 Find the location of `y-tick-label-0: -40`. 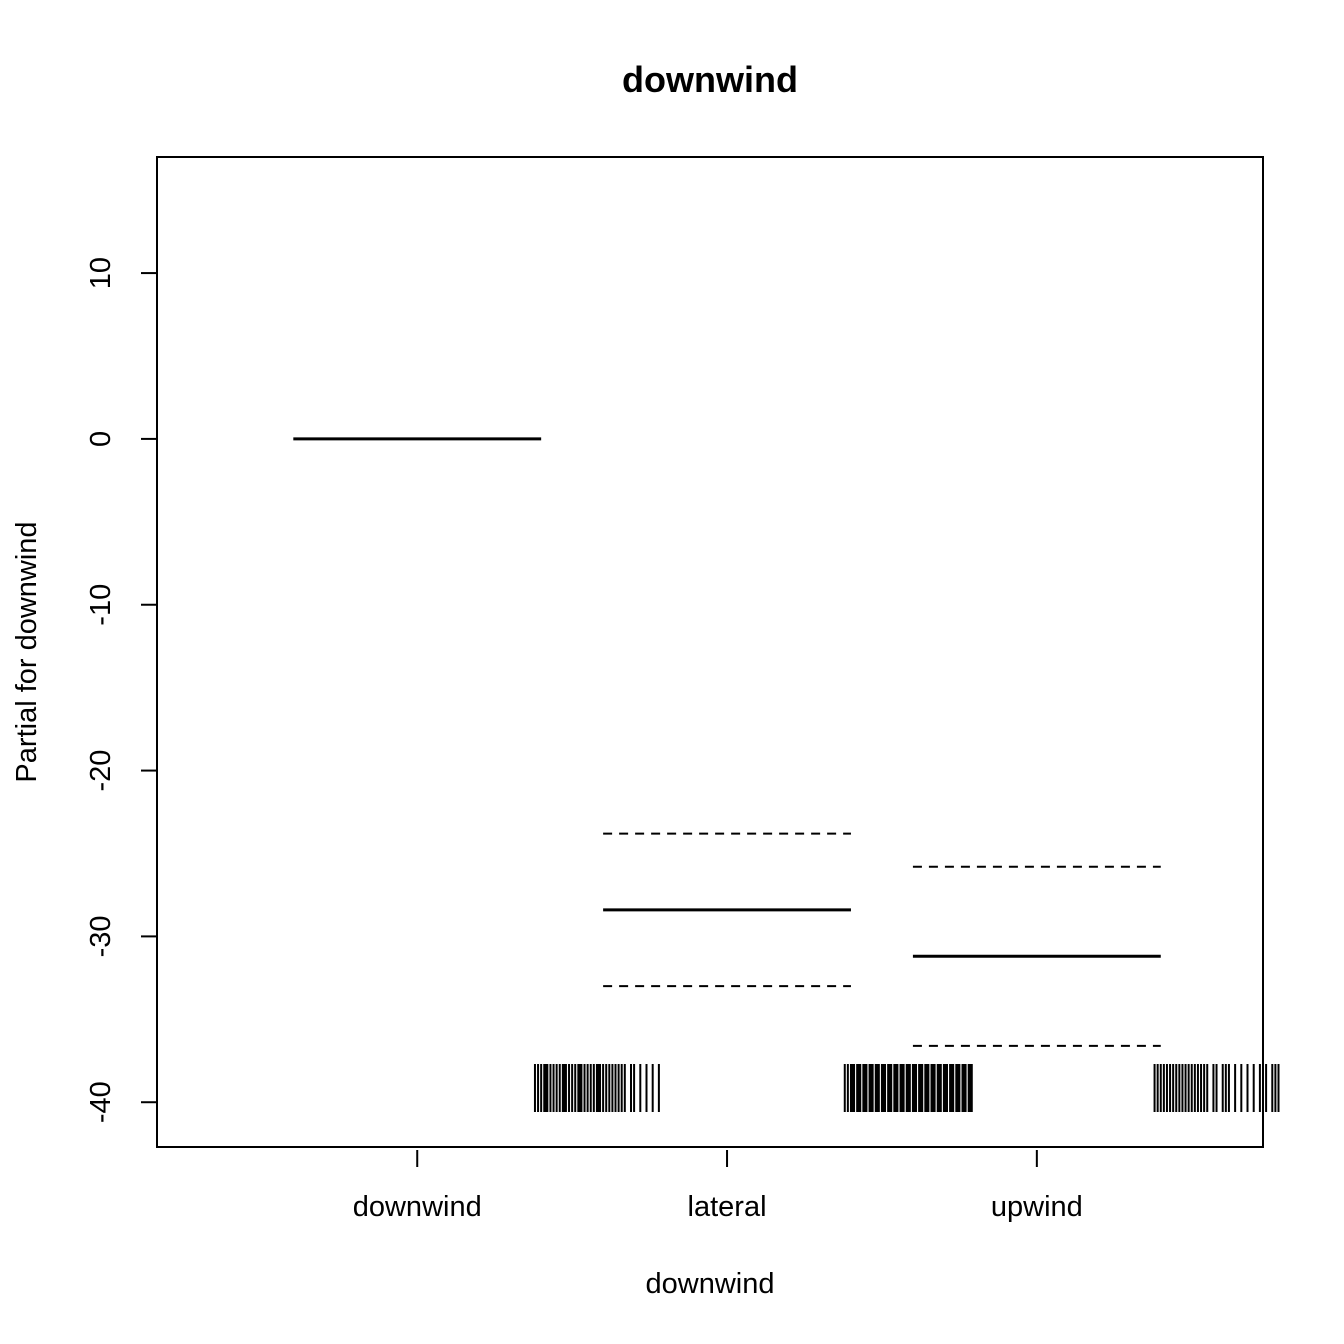

y-tick-label-0: -40 is located at coordinates (101, 1102).